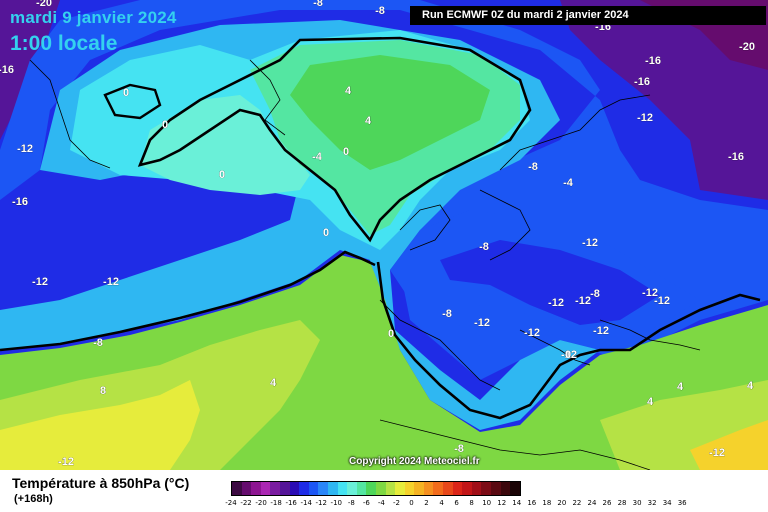  Describe the element at coordinates (366, 503) in the screenshot. I see `scale-tick-label: -6` at that location.